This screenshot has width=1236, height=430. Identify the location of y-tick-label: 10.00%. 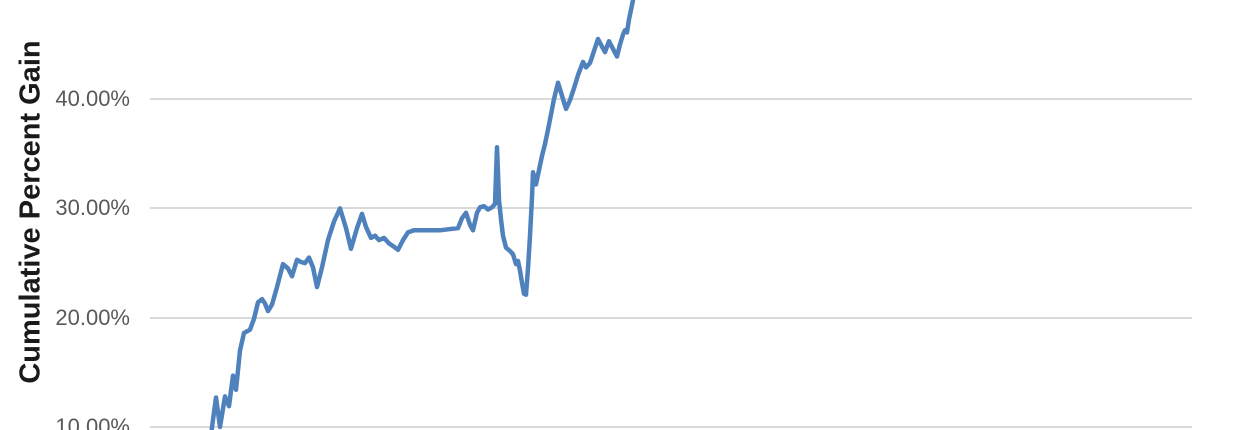
(92, 422).